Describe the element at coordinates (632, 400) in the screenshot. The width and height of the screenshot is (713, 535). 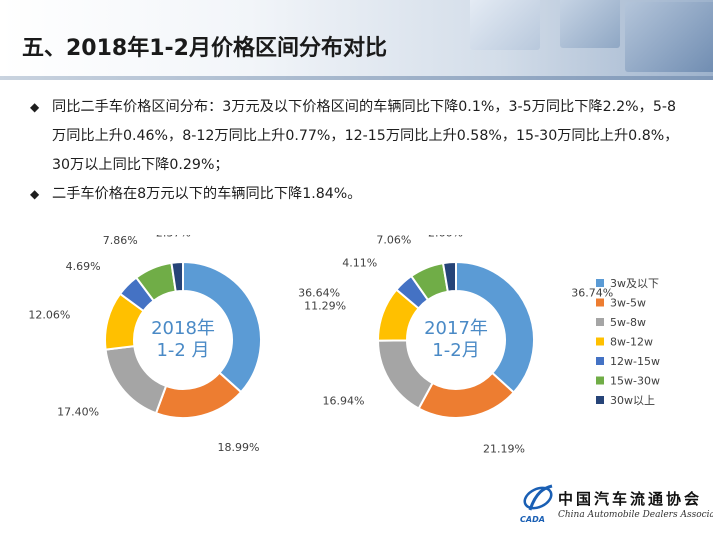
I see `legend-label: 30w以上` at that location.